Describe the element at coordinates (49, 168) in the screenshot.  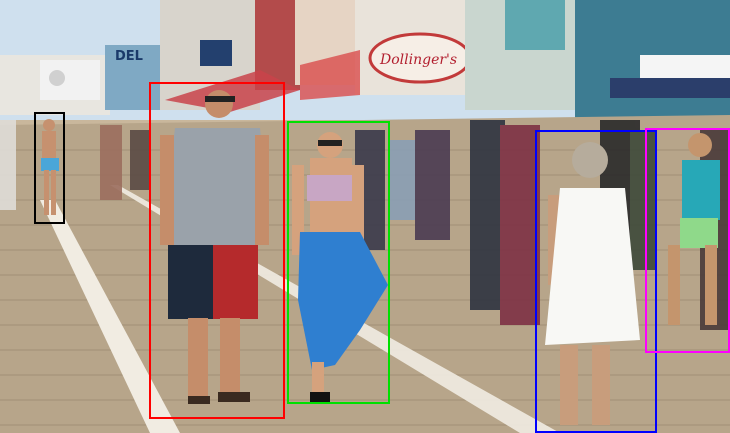
I see `bbox-person-distant-blue-shorts` at that location.